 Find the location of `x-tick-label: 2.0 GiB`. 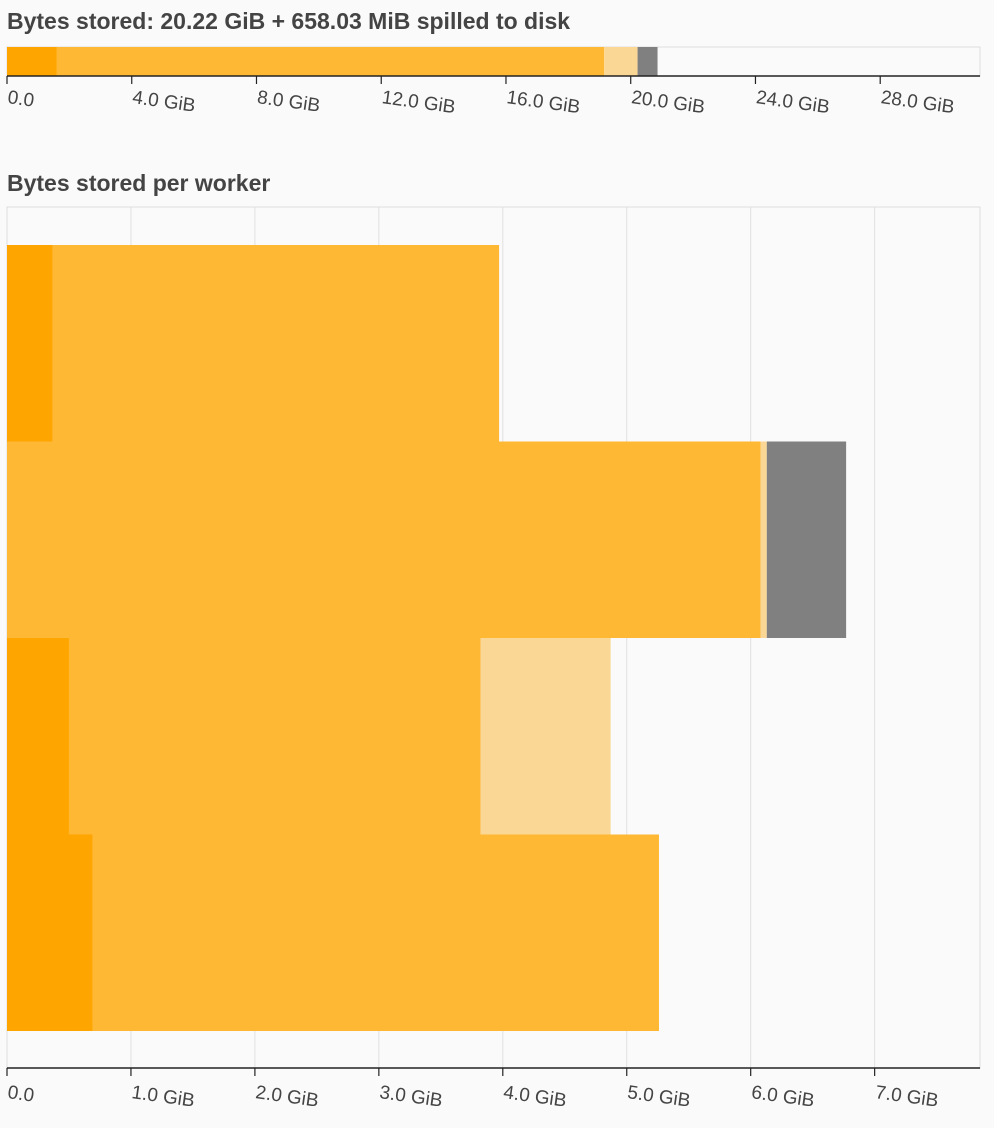

x-tick-label: 2.0 GiB is located at coordinates (287, 1097).